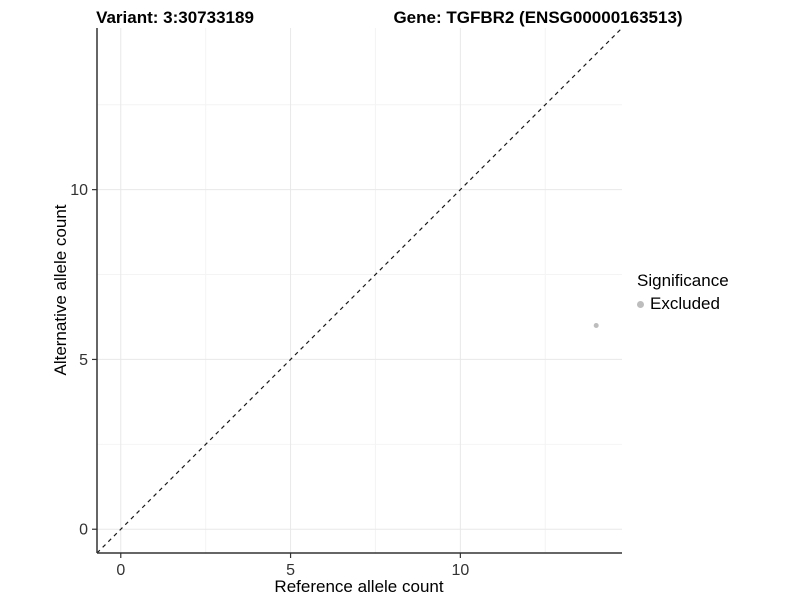 The width and height of the screenshot is (800, 600). What do you see at coordinates (538, 17) in the screenshot?
I see `gene-title: Gene: TGFBR2 (ENSG00000163513)` at bounding box center [538, 17].